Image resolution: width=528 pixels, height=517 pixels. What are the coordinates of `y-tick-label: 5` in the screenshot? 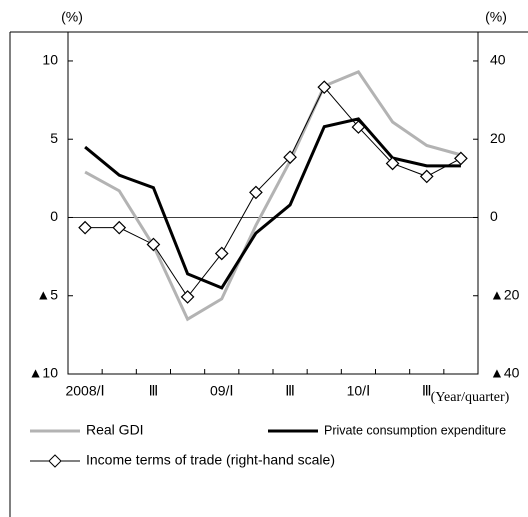 It's located at (54, 138).